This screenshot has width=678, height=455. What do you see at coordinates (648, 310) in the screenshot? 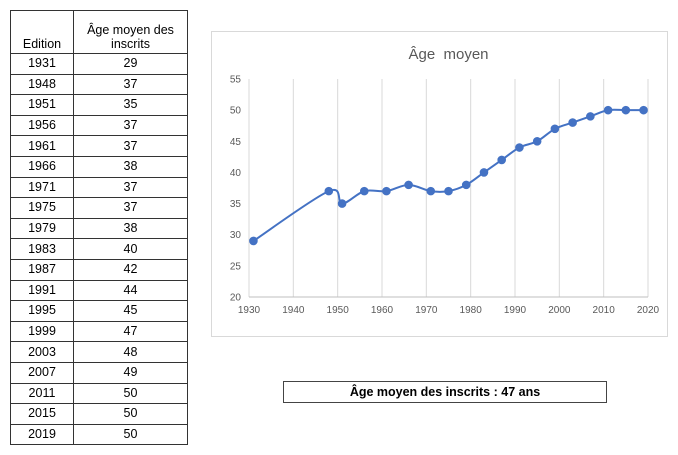
I see `x-tick-label: 2020` at bounding box center [648, 310].